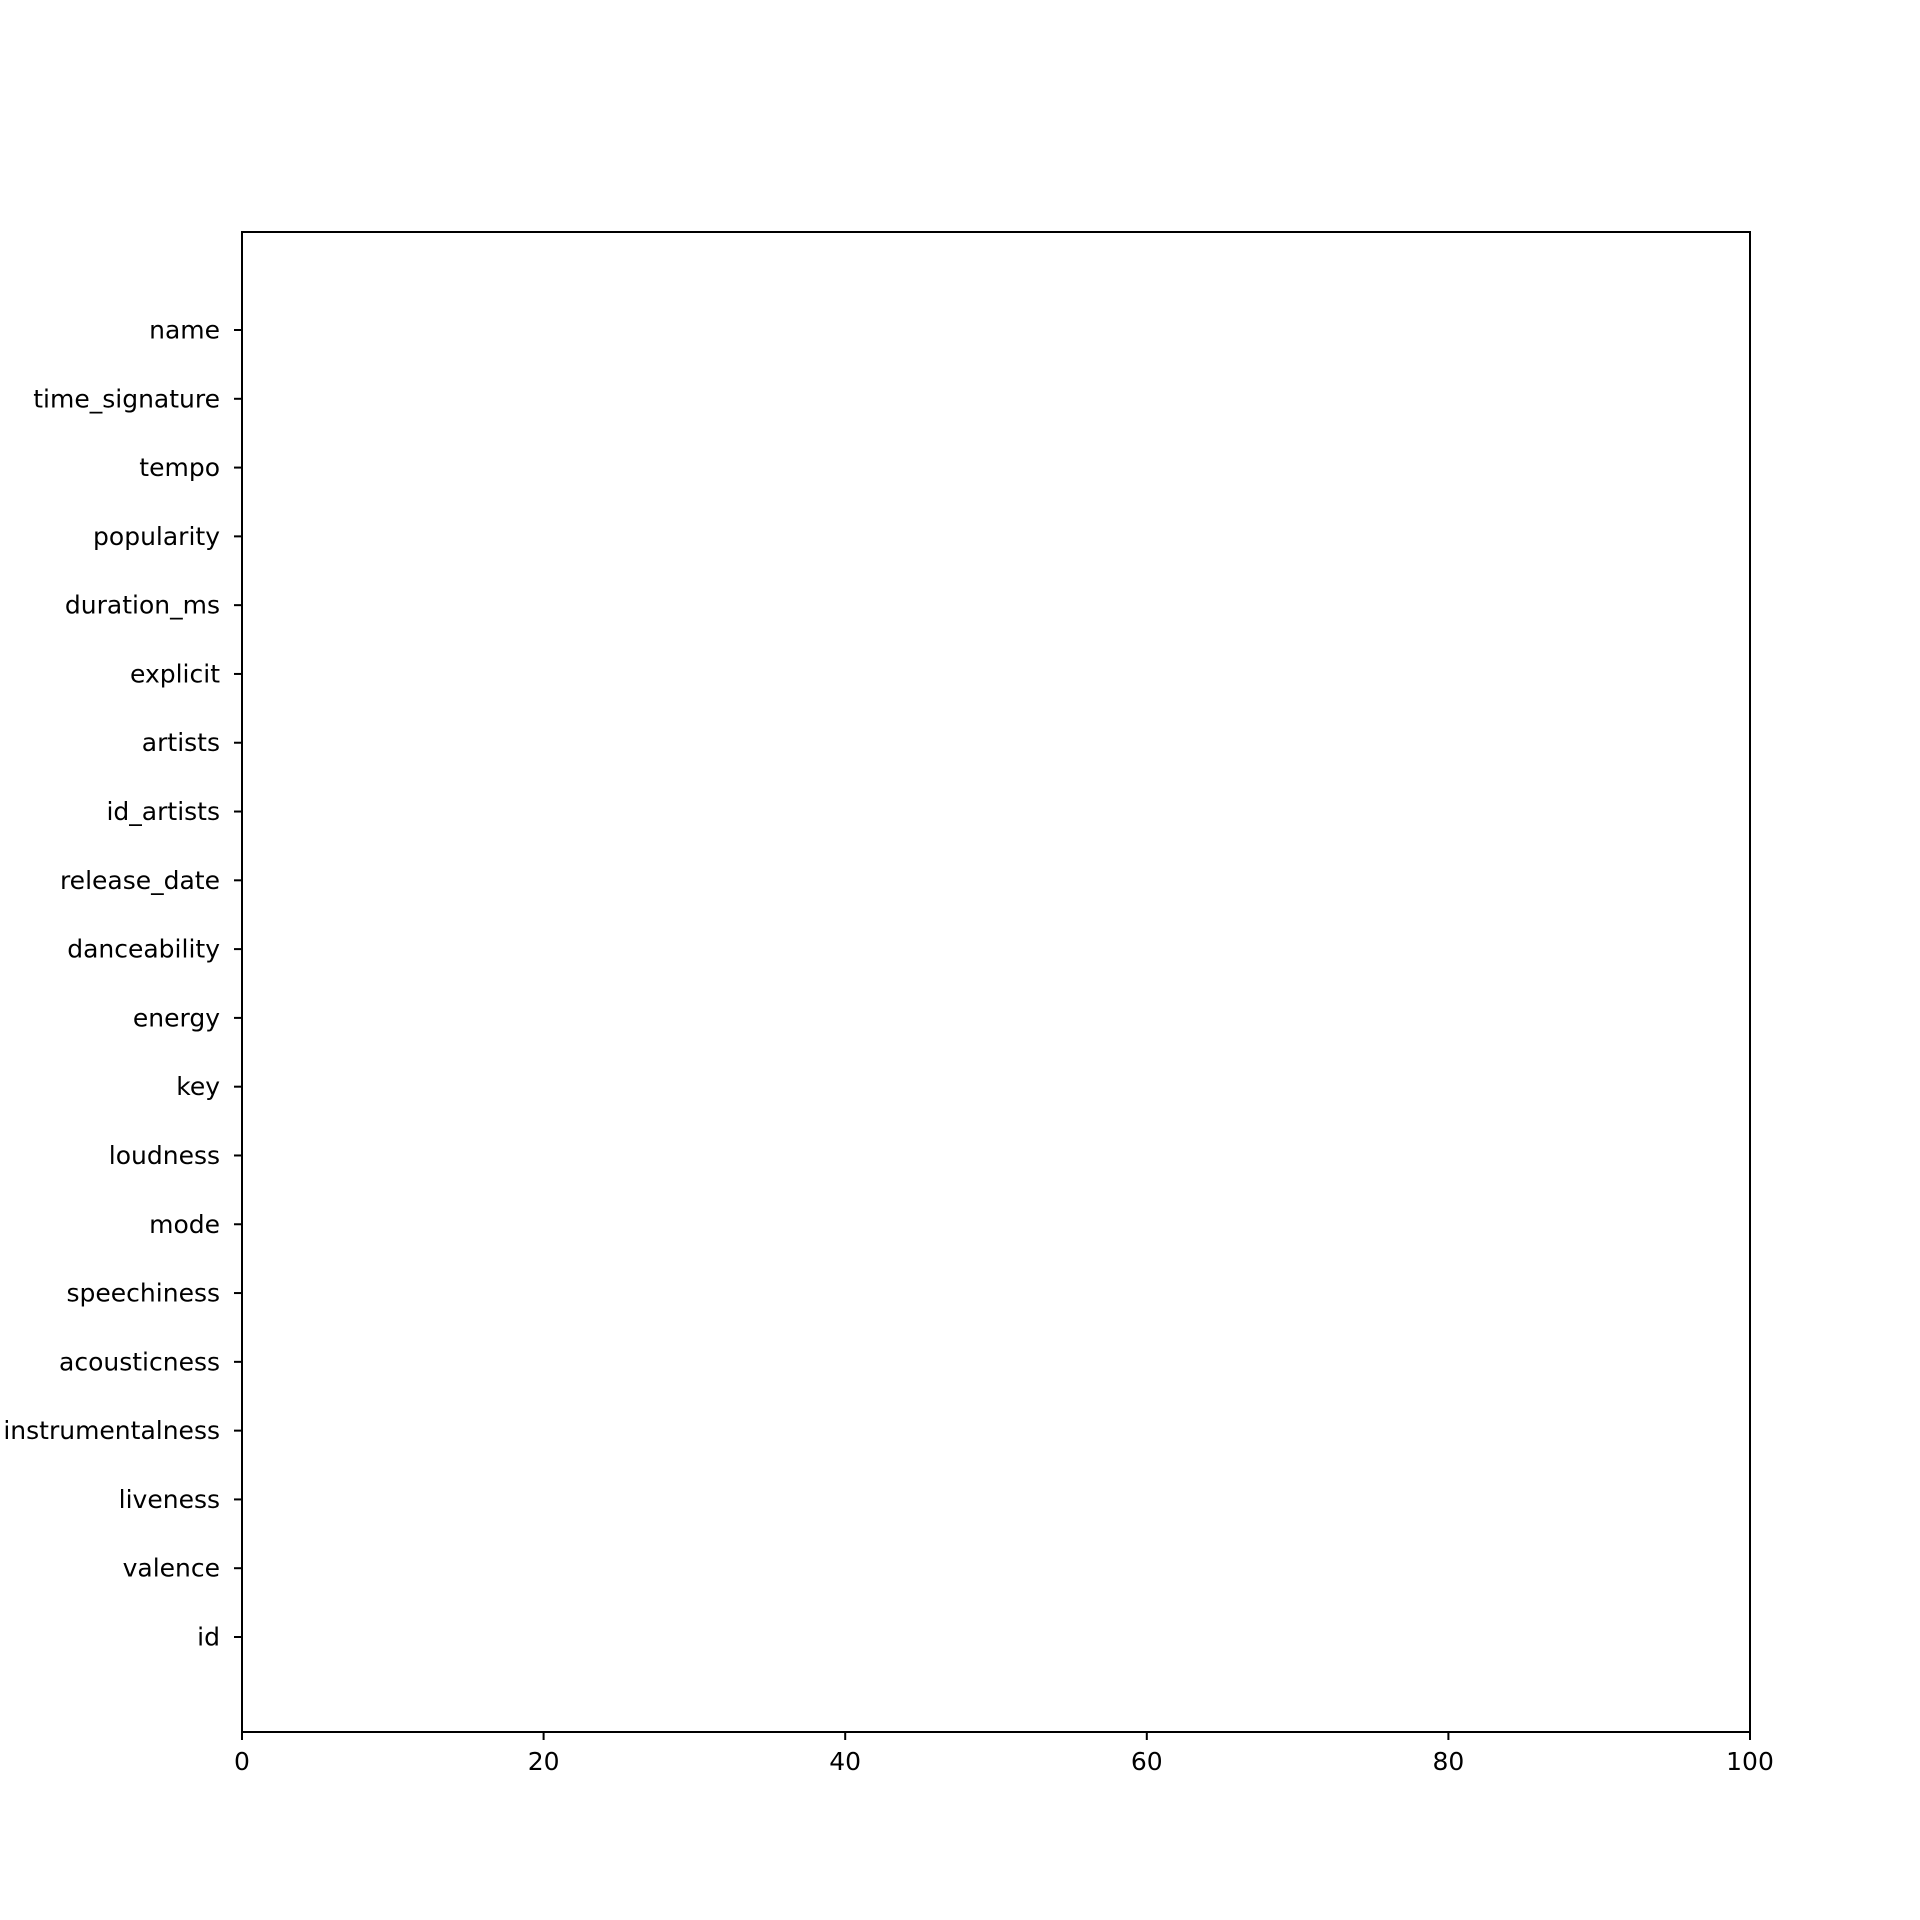 This screenshot has height=1920, width=1920. What do you see at coordinates (544, 1761) in the screenshot?
I see `x-tick-label: 20` at bounding box center [544, 1761].